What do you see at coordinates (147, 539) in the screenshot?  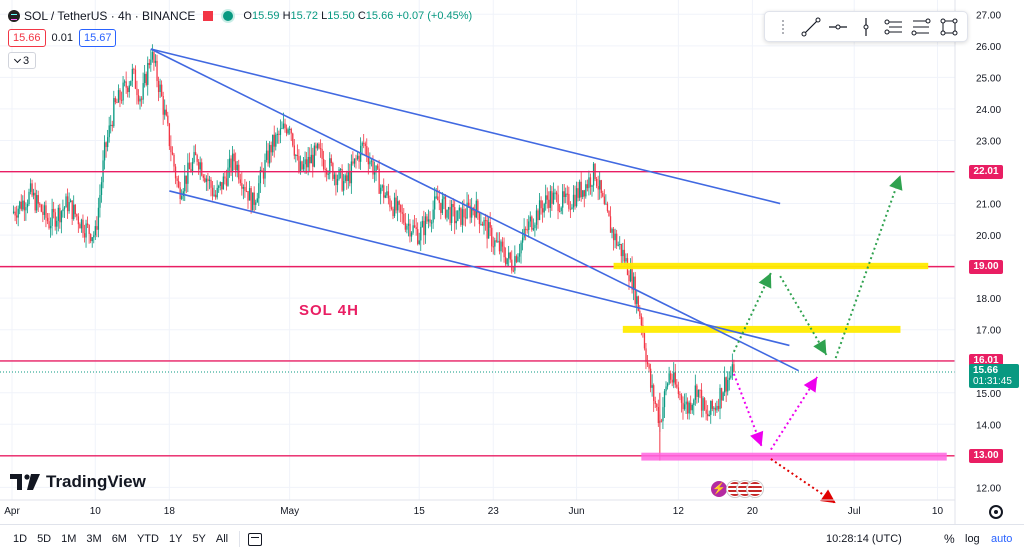 I see `timeframe-ytd: YTD` at bounding box center [147, 539].